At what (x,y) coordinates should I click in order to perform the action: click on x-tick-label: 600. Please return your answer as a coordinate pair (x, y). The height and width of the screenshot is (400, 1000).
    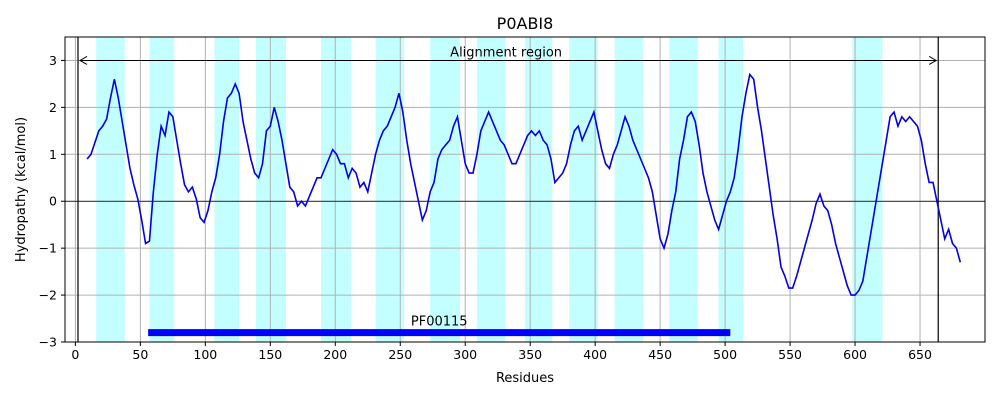
    Looking at the image, I should click on (855, 354).